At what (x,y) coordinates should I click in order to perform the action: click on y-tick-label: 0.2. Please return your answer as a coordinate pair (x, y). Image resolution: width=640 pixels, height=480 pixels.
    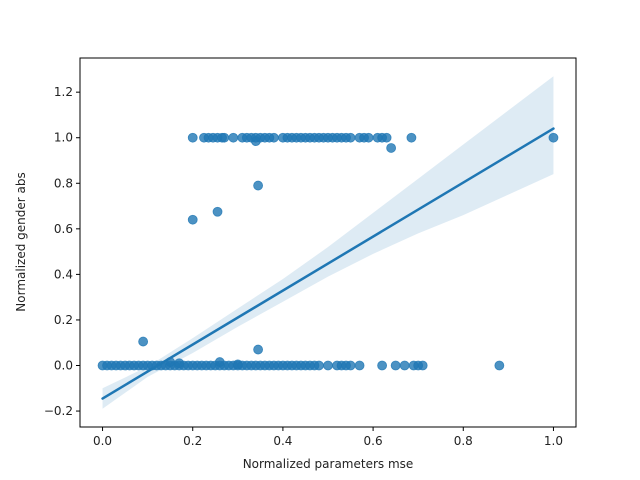
    Looking at the image, I should click on (63, 320).